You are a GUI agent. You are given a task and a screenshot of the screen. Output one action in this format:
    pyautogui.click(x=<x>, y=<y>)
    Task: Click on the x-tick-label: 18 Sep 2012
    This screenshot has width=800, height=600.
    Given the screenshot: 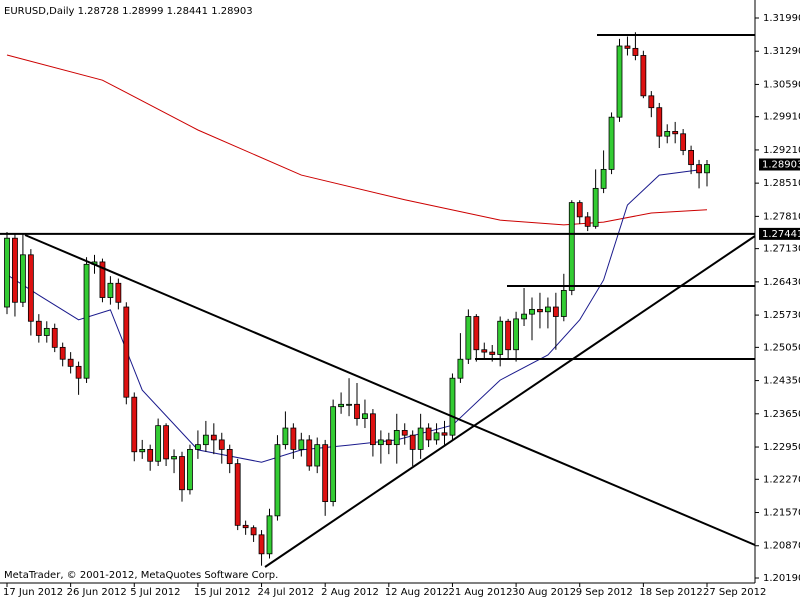 What is the action you would take?
    pyautogui.click(x=670, y=592)
    